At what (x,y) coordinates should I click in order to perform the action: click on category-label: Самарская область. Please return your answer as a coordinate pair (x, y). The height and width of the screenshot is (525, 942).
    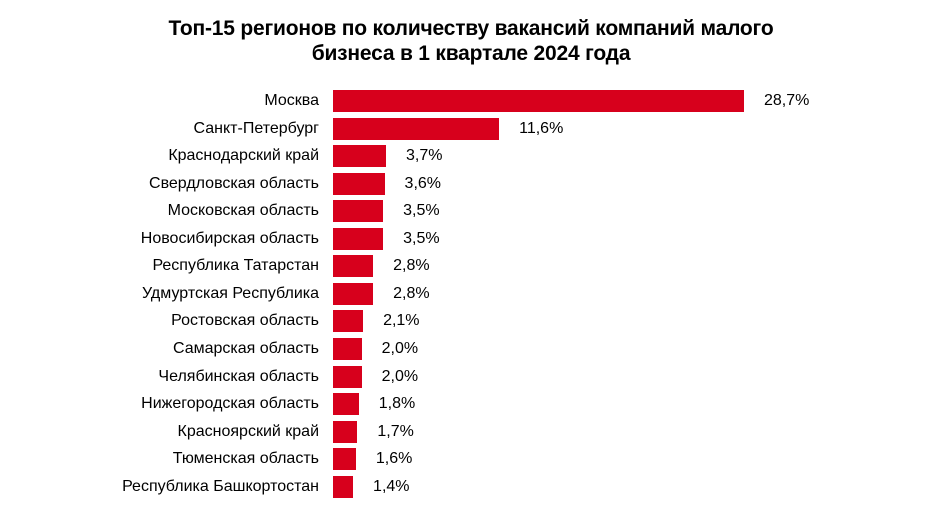
    Looking at the image, I should click on (245, 348).